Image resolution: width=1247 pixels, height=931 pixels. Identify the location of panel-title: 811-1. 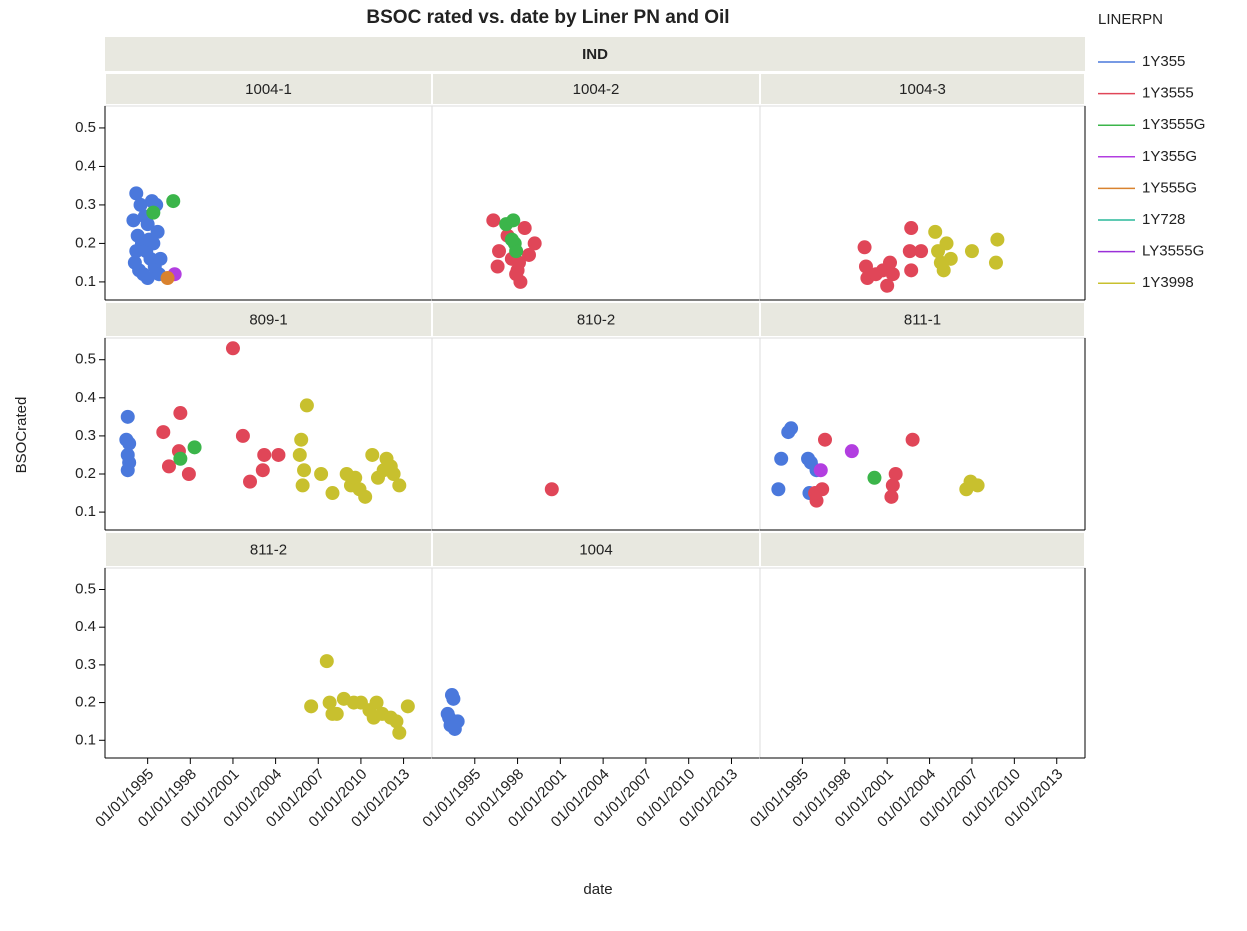
(922, 319).